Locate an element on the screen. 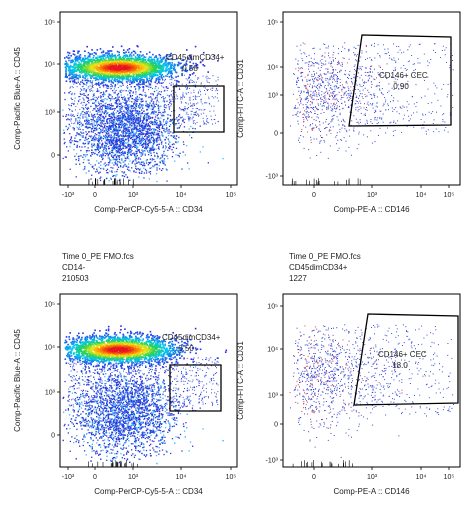 The height and width of the screenshot is (509, 474). panel-header-line: 210503 is located at coordinates (75, 278).